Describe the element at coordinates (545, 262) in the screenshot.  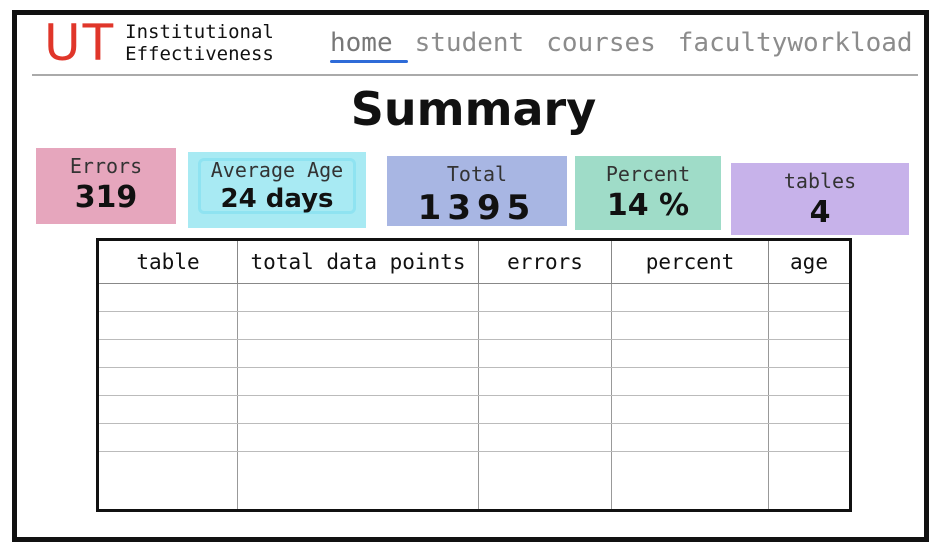
I see `column-header-errors: errors` at that location.